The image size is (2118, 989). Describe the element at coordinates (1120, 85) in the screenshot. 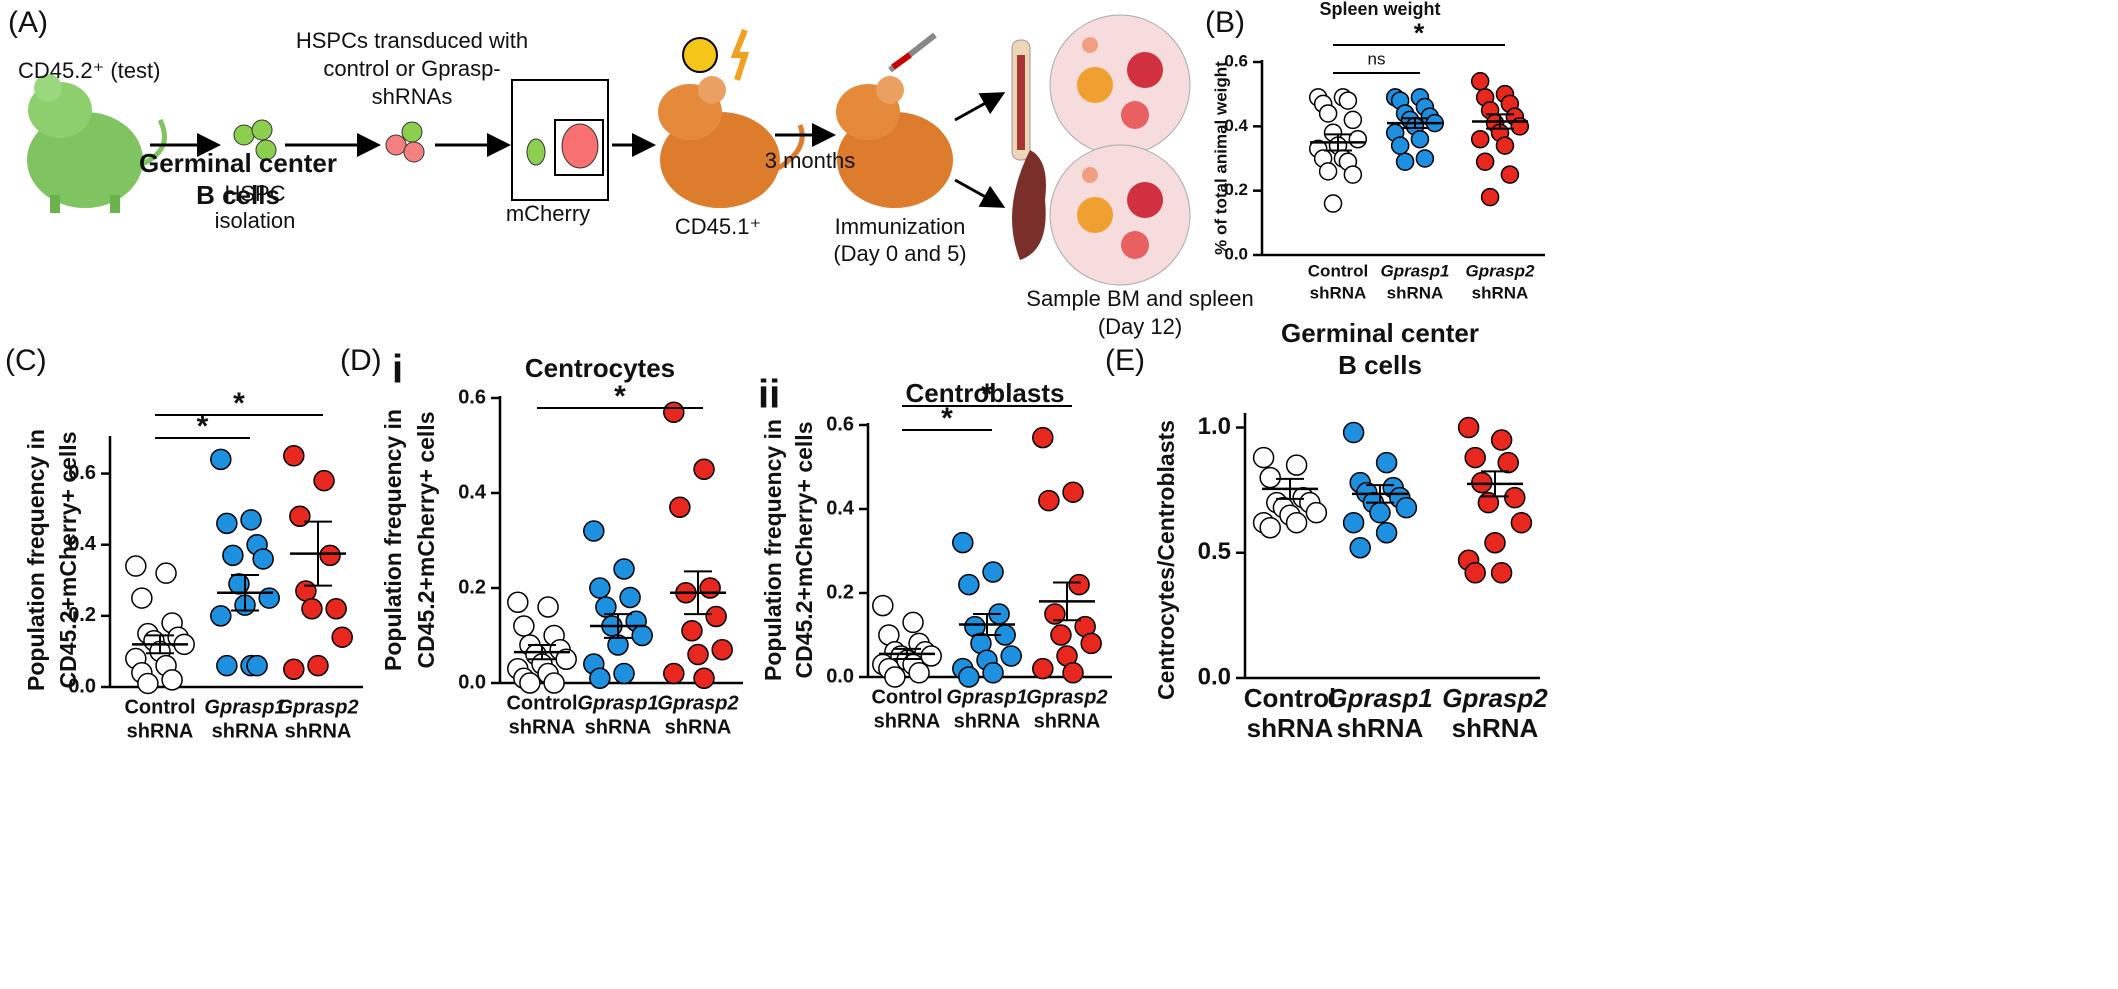

I see `bm-cells` at that location.